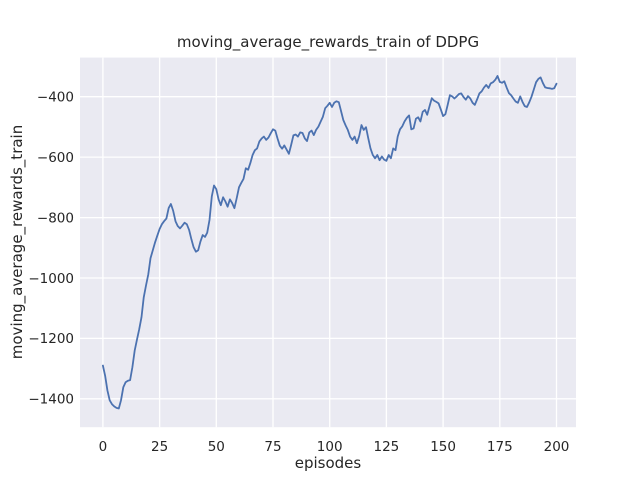 The width and height of the screenshot is (640, 480). What do you see at coordinates (328, 463) in the screenshot?
I see `x-axis-label: episodes` at bounding box center [328, 463].